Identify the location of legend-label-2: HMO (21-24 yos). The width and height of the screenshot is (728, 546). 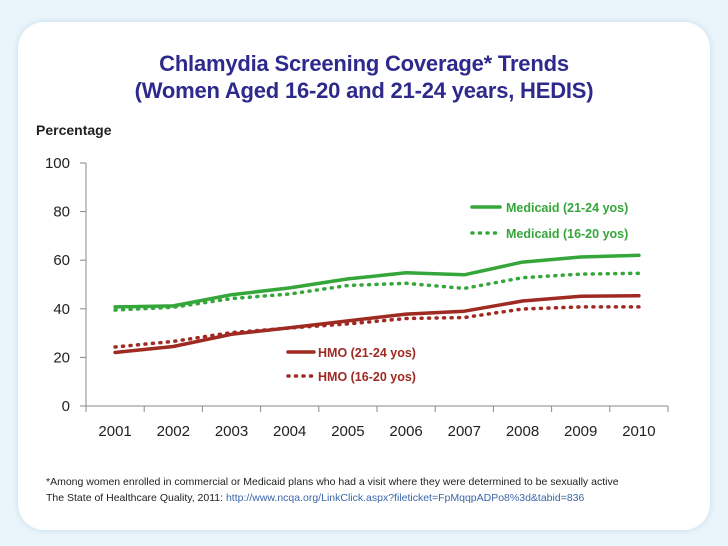
(367, 353).